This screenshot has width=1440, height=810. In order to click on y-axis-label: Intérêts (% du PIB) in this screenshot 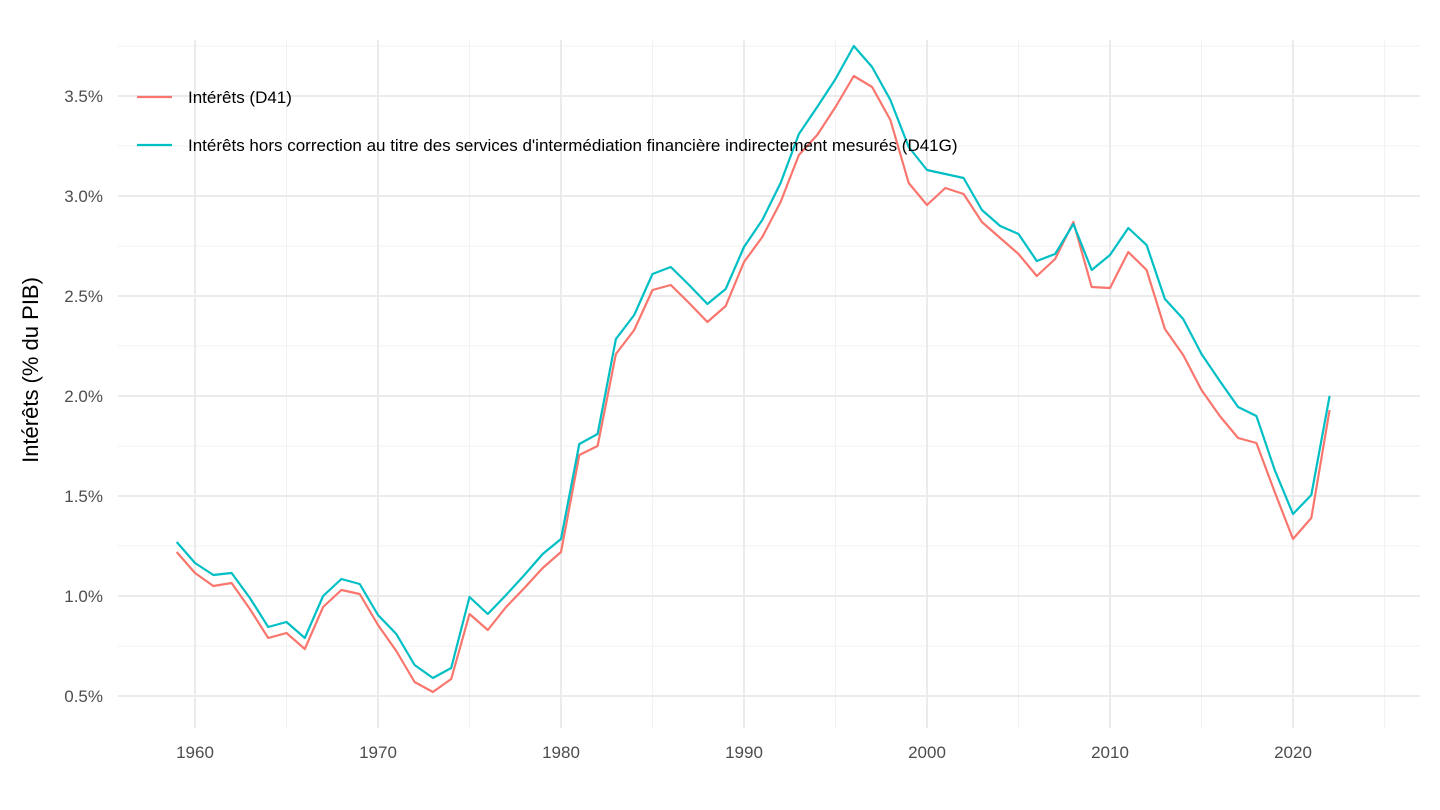, I will do `click(30, 370)`.